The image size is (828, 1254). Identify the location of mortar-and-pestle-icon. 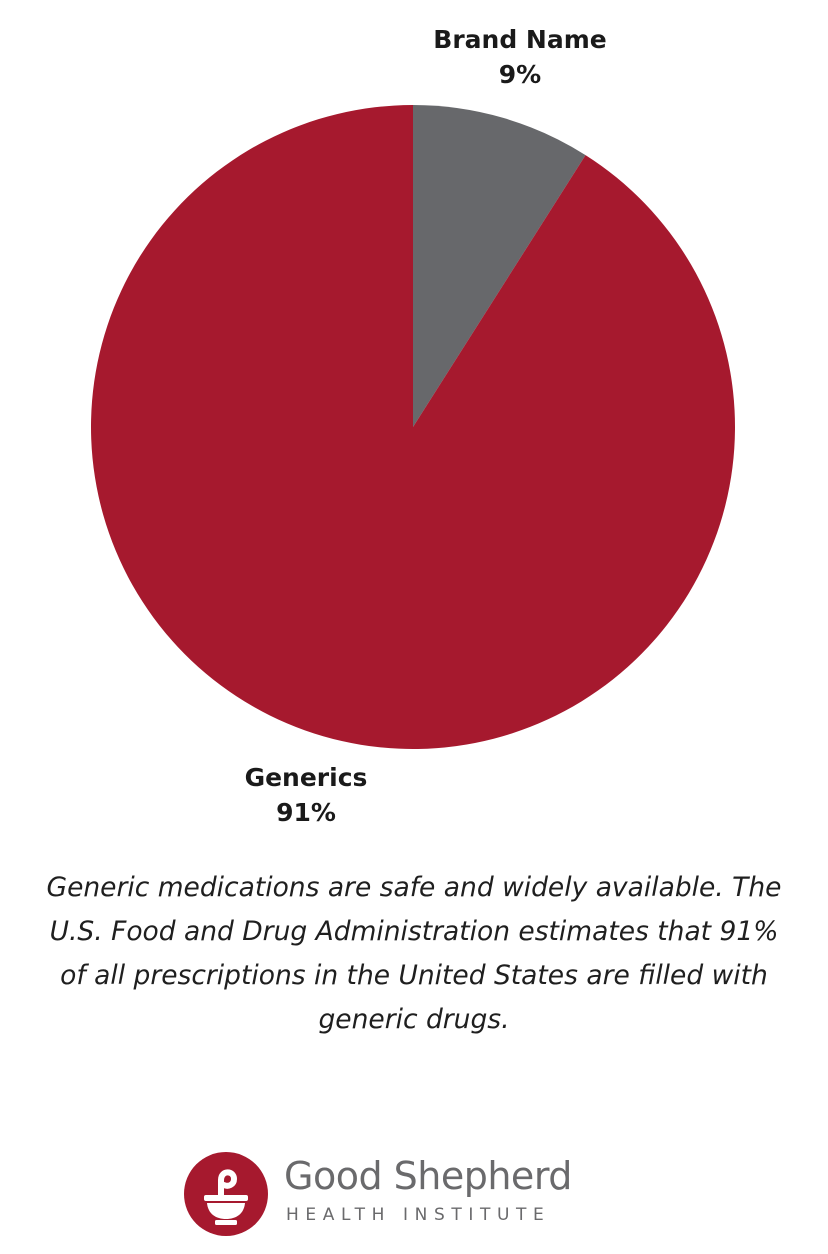
(226, 1194).